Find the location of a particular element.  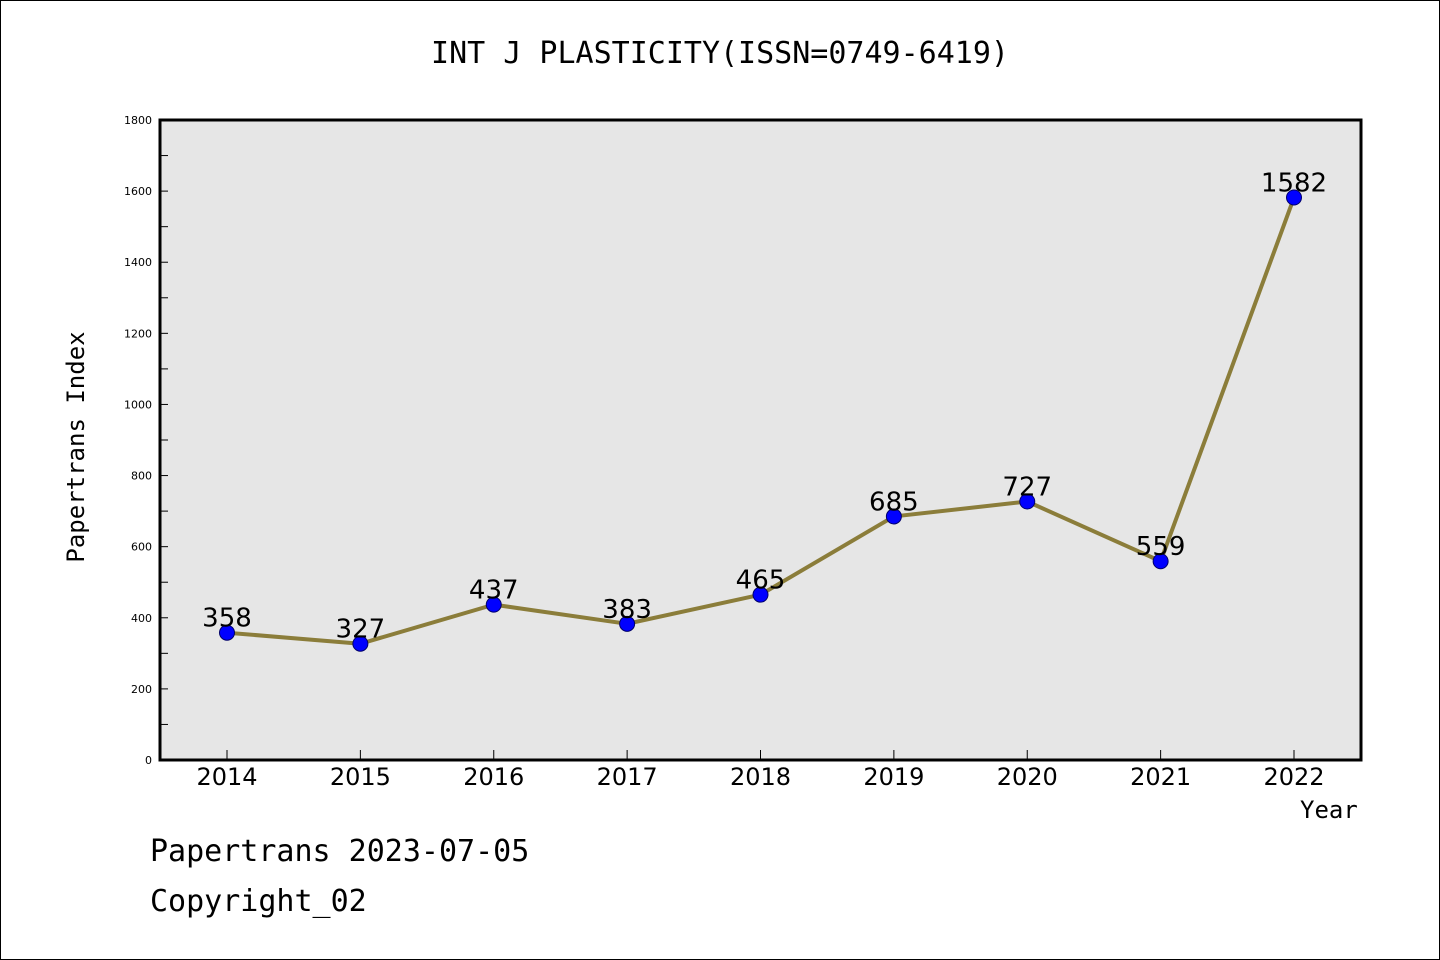

data-label: 465 is located at coordinates (761, 581).